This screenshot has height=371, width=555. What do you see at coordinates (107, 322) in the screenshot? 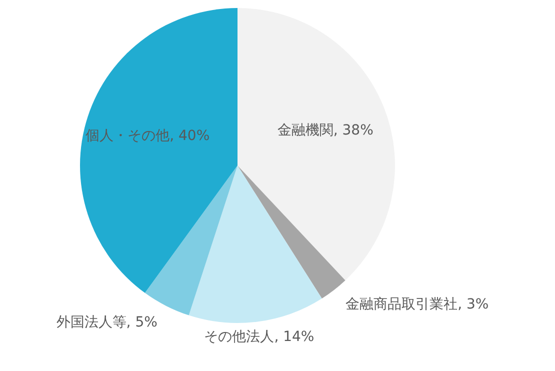
I see `slice-label: 外国法人等, 5%` at bounding box center [107, 322].